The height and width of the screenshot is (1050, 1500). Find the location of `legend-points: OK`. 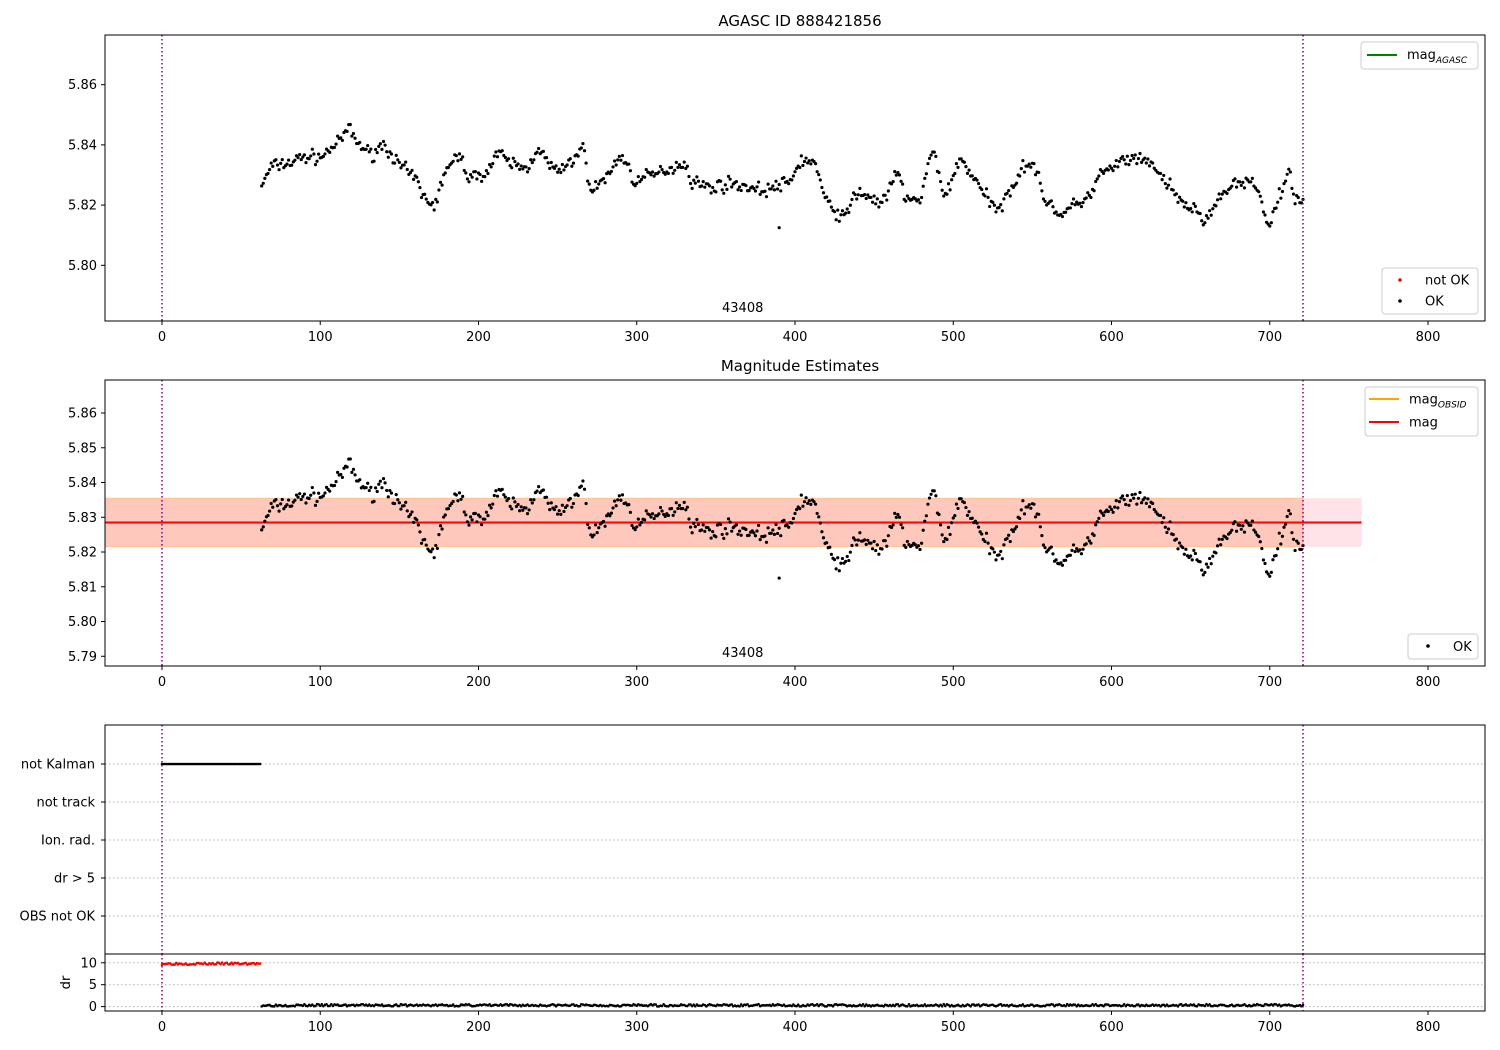

legend-points: OK is located at coordinates (1443, 646).